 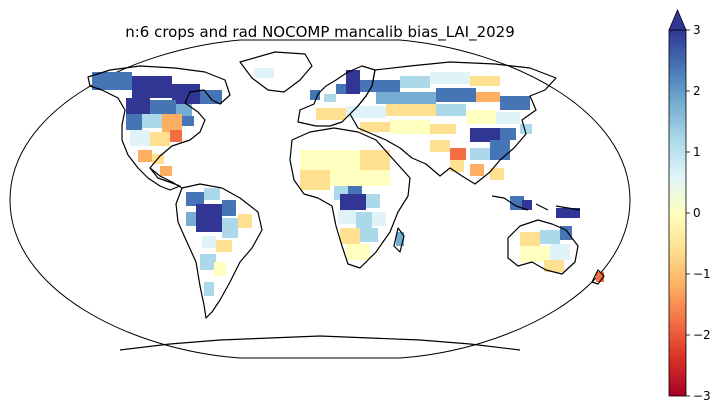 I want to click on coast-new-zealand, so click(x=598, y=277).